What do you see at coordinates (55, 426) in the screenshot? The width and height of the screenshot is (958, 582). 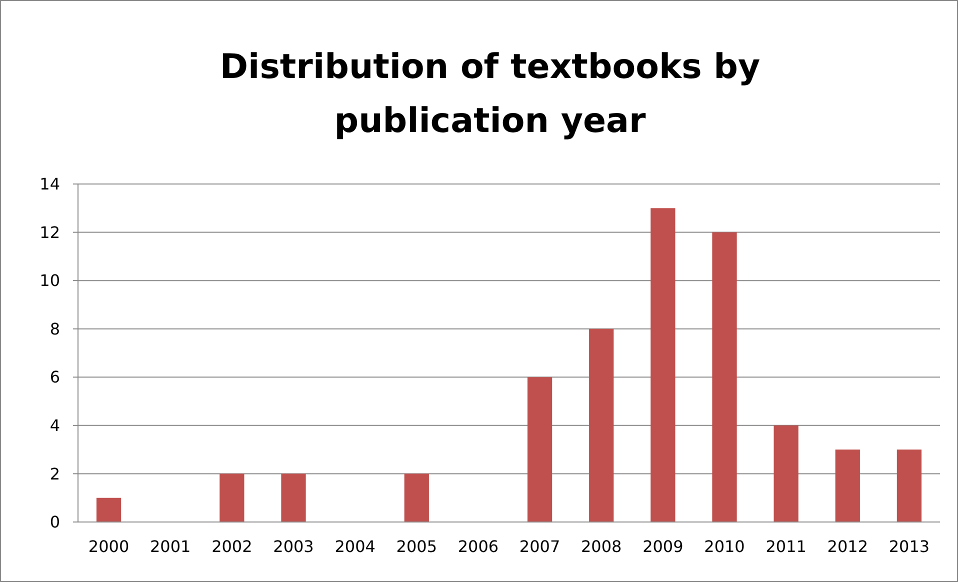 I see `y-tick-label: 4` at bounding box center [55, 426].